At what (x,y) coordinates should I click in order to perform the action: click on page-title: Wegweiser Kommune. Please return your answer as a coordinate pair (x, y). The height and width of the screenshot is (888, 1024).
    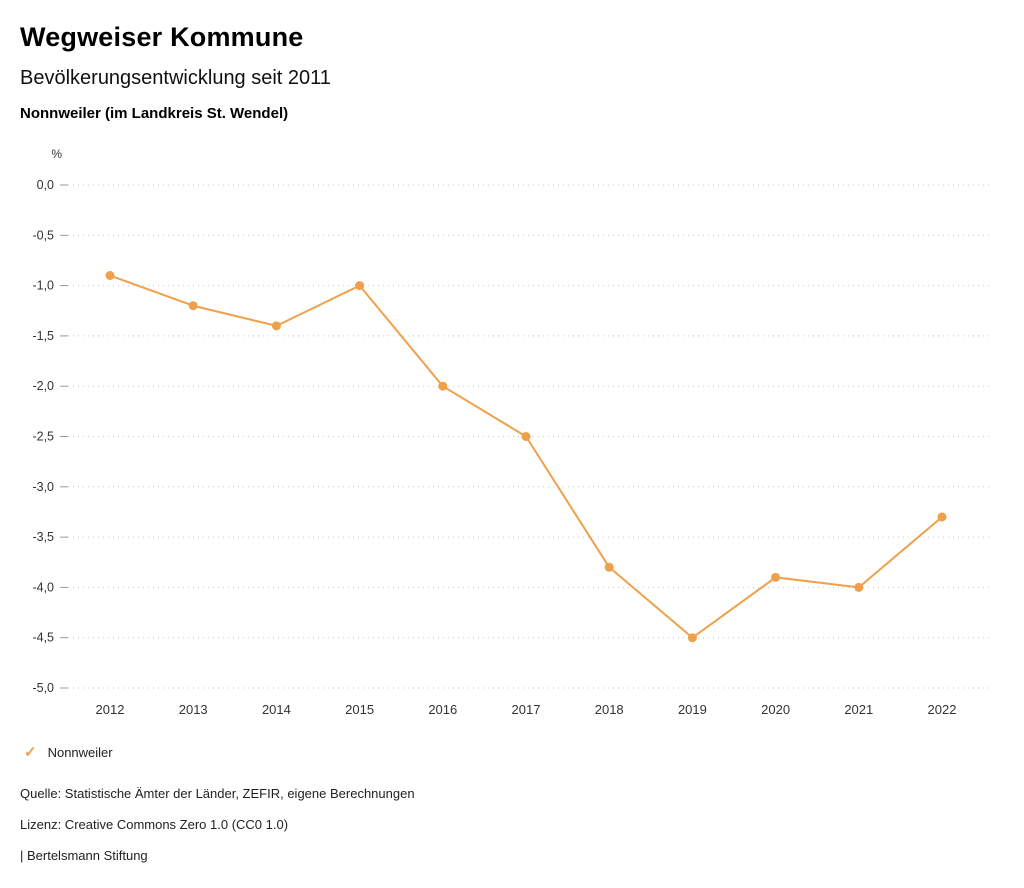
    Looking at the image, I should click on (162, 37).